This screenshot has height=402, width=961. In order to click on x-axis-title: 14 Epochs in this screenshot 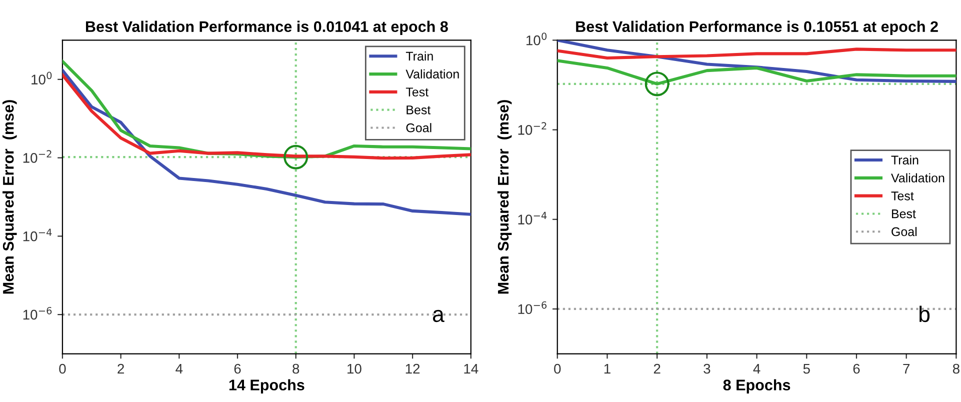, I will do `click(266, 386)`.